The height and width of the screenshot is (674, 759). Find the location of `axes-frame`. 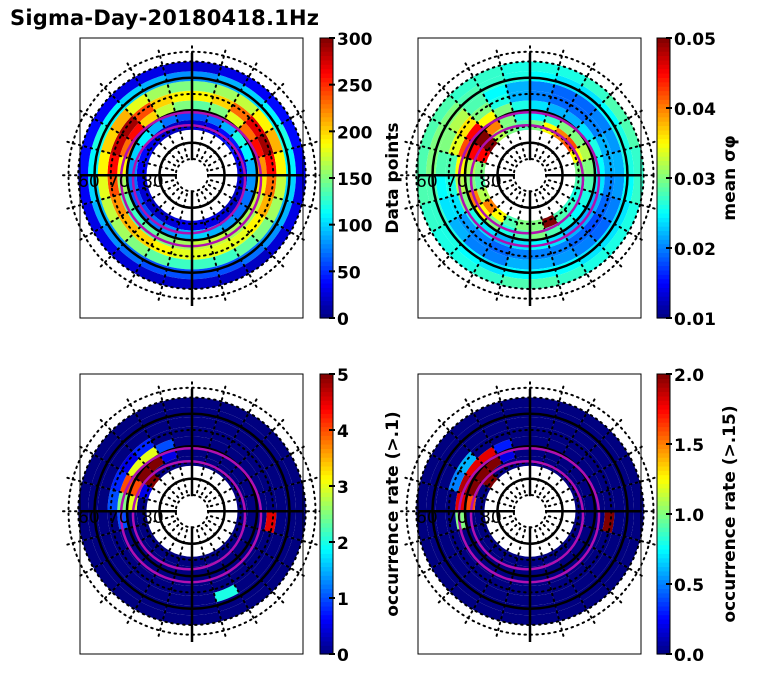

axes-frame is located at coordinates (191, 514).